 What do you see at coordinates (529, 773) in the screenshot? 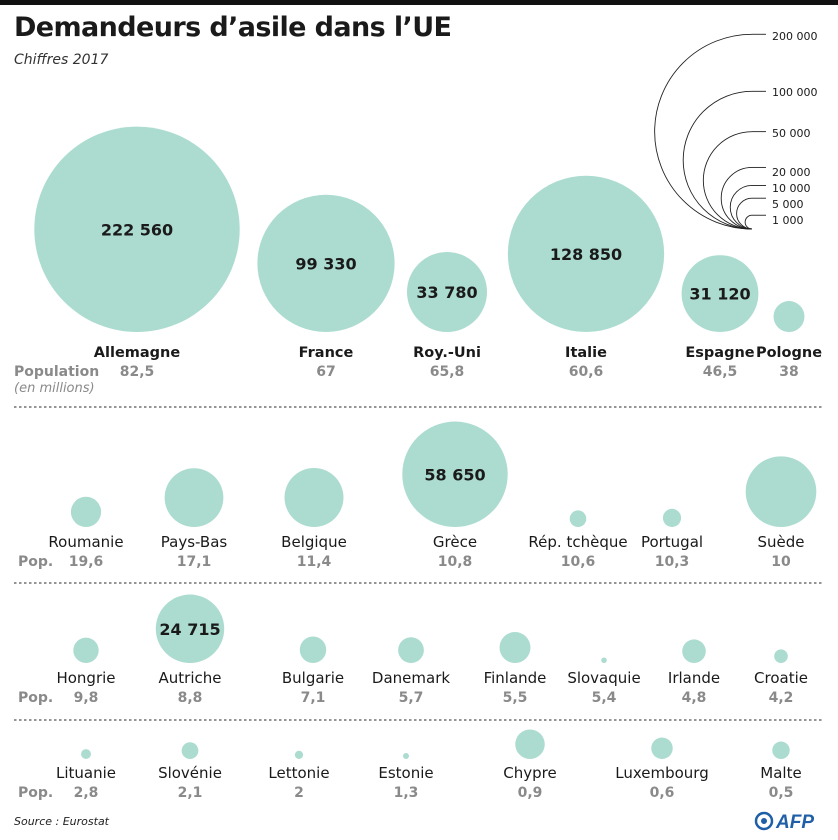
I see `country-name: Chypre` at bounding box center [529, 773].